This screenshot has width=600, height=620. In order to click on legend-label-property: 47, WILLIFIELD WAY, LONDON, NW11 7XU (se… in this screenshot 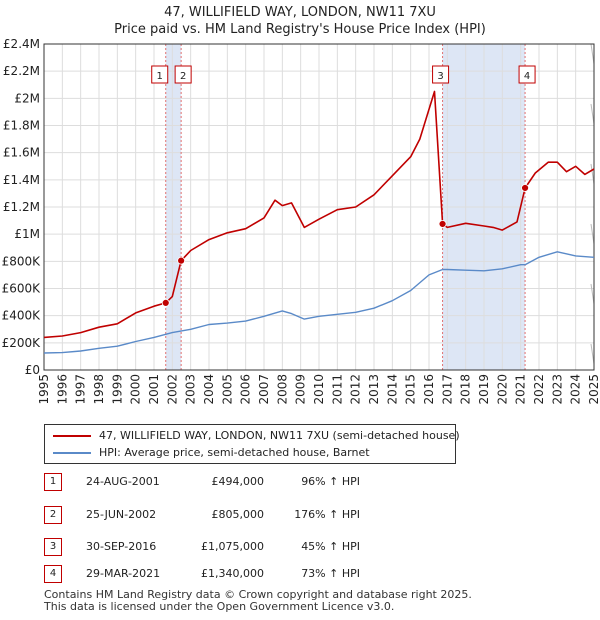, I will do `click(279, 435)`.